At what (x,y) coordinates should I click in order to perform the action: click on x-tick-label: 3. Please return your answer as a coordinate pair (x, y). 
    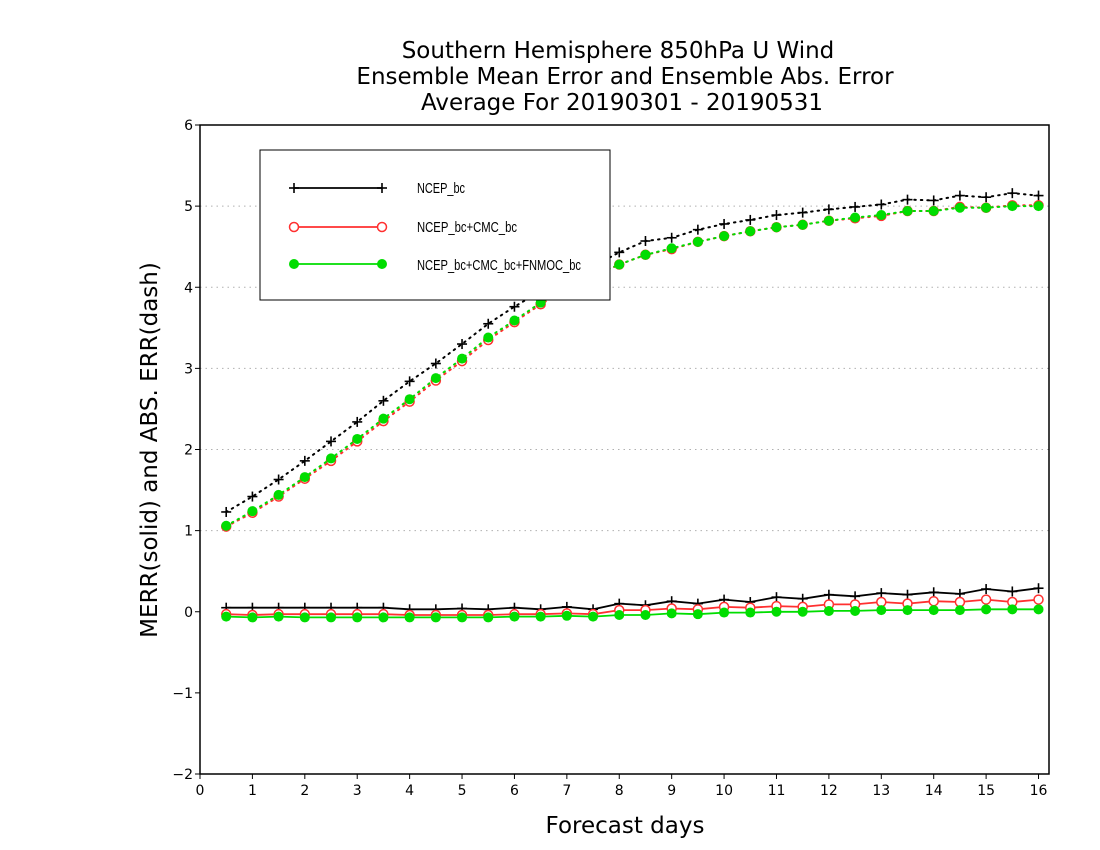
    Looking at the image, I should click on (357, 791).